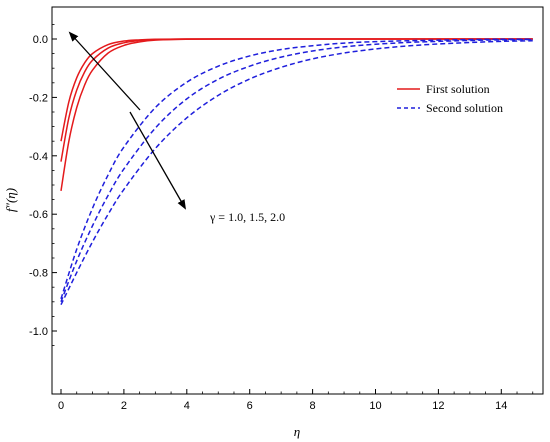 Image resolution: width=550 pixels, height=442 pixels. I want to click on x-tick-label: 2, so click(124, 406).